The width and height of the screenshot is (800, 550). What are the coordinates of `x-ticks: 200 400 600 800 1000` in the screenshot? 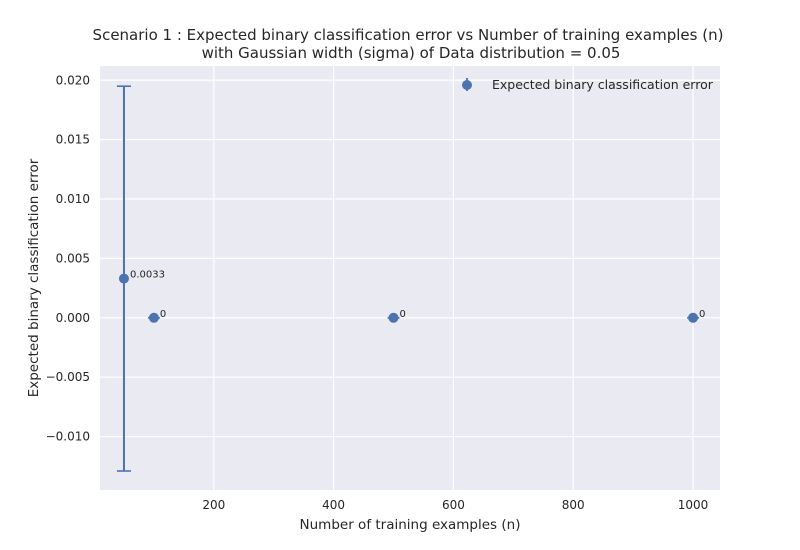 It's located at (455, 505).